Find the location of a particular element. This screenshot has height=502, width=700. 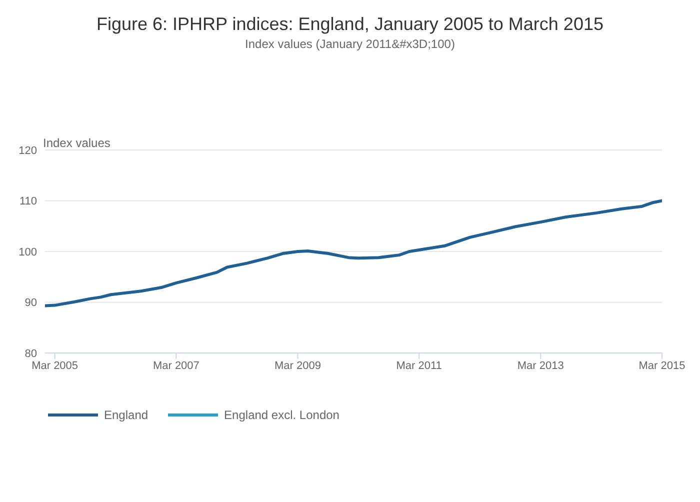

x-tick-label: Mar 2013 is located at coordinates (540, 366).